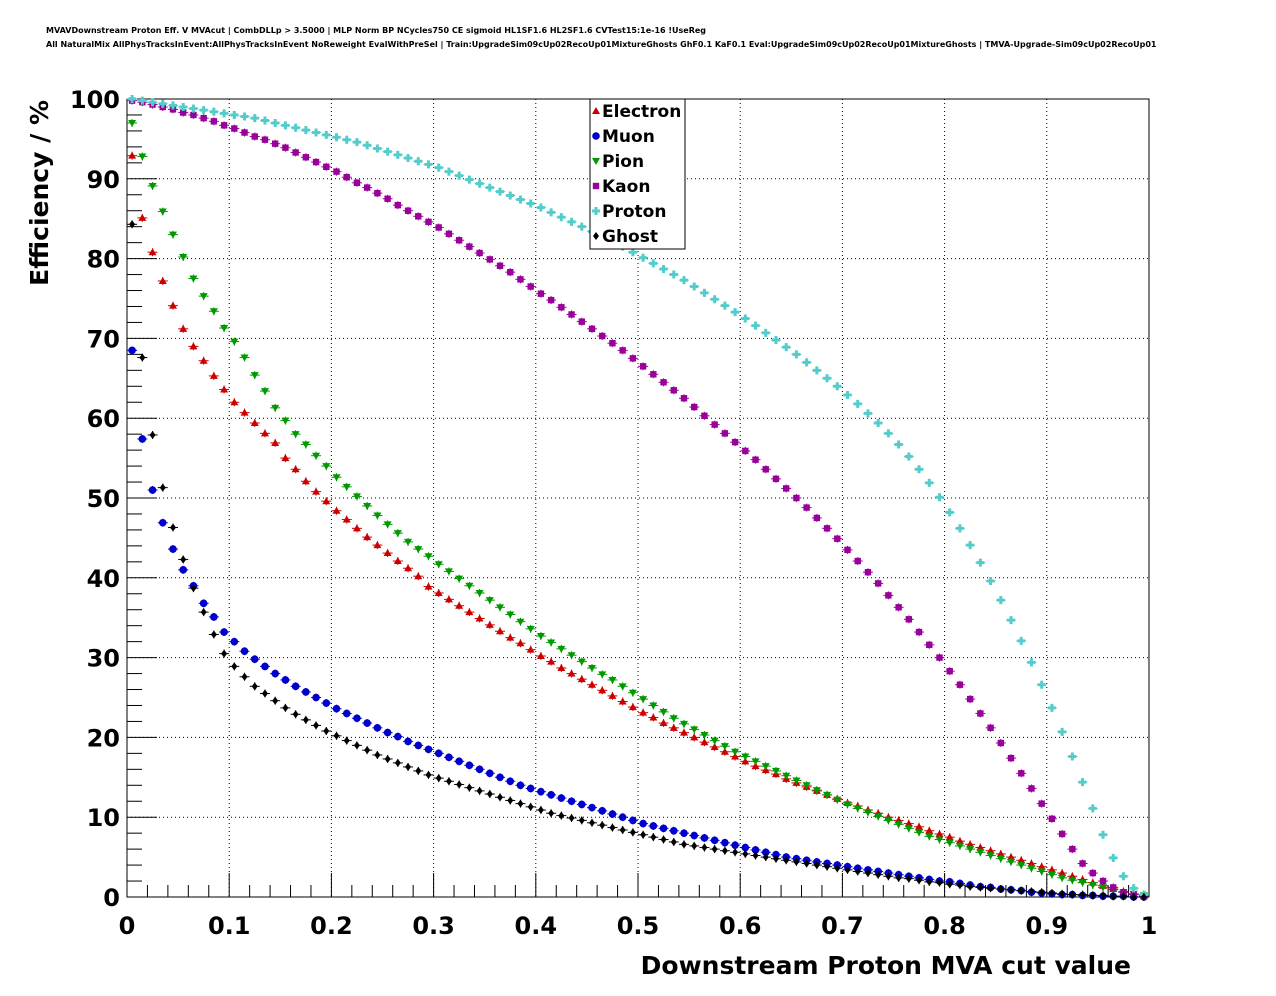 Image resolution: width=1276 pixels, height=996 pixels. What do you see at coordinates (618, 162) in the screenshot?
I see `legend-item-pion: Pion` at bounding box center [618, 162].